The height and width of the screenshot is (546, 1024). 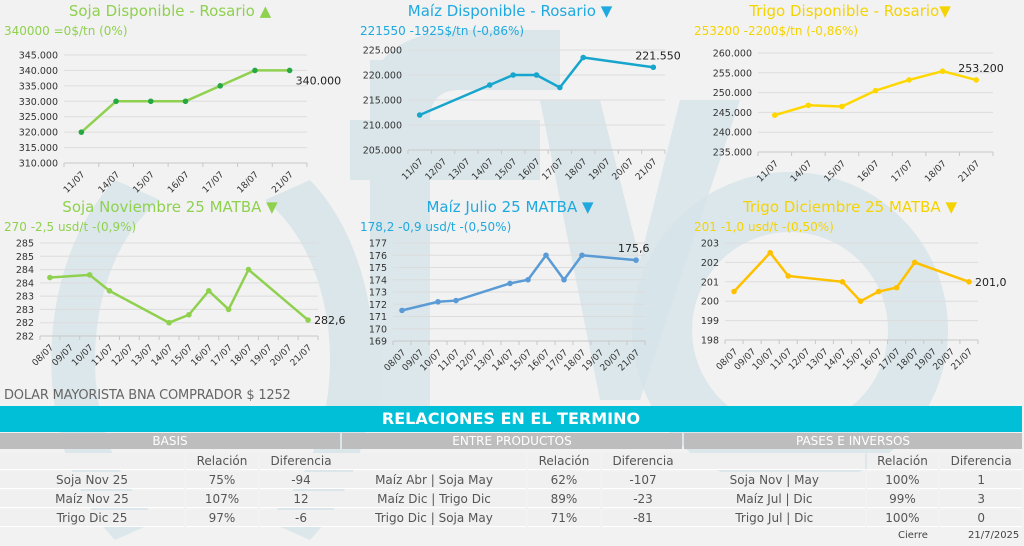 What do you see at coordinates (38, 164) in the screenshot?
I see `y-tick-label: 310.000` at bounding box center [38, 164].